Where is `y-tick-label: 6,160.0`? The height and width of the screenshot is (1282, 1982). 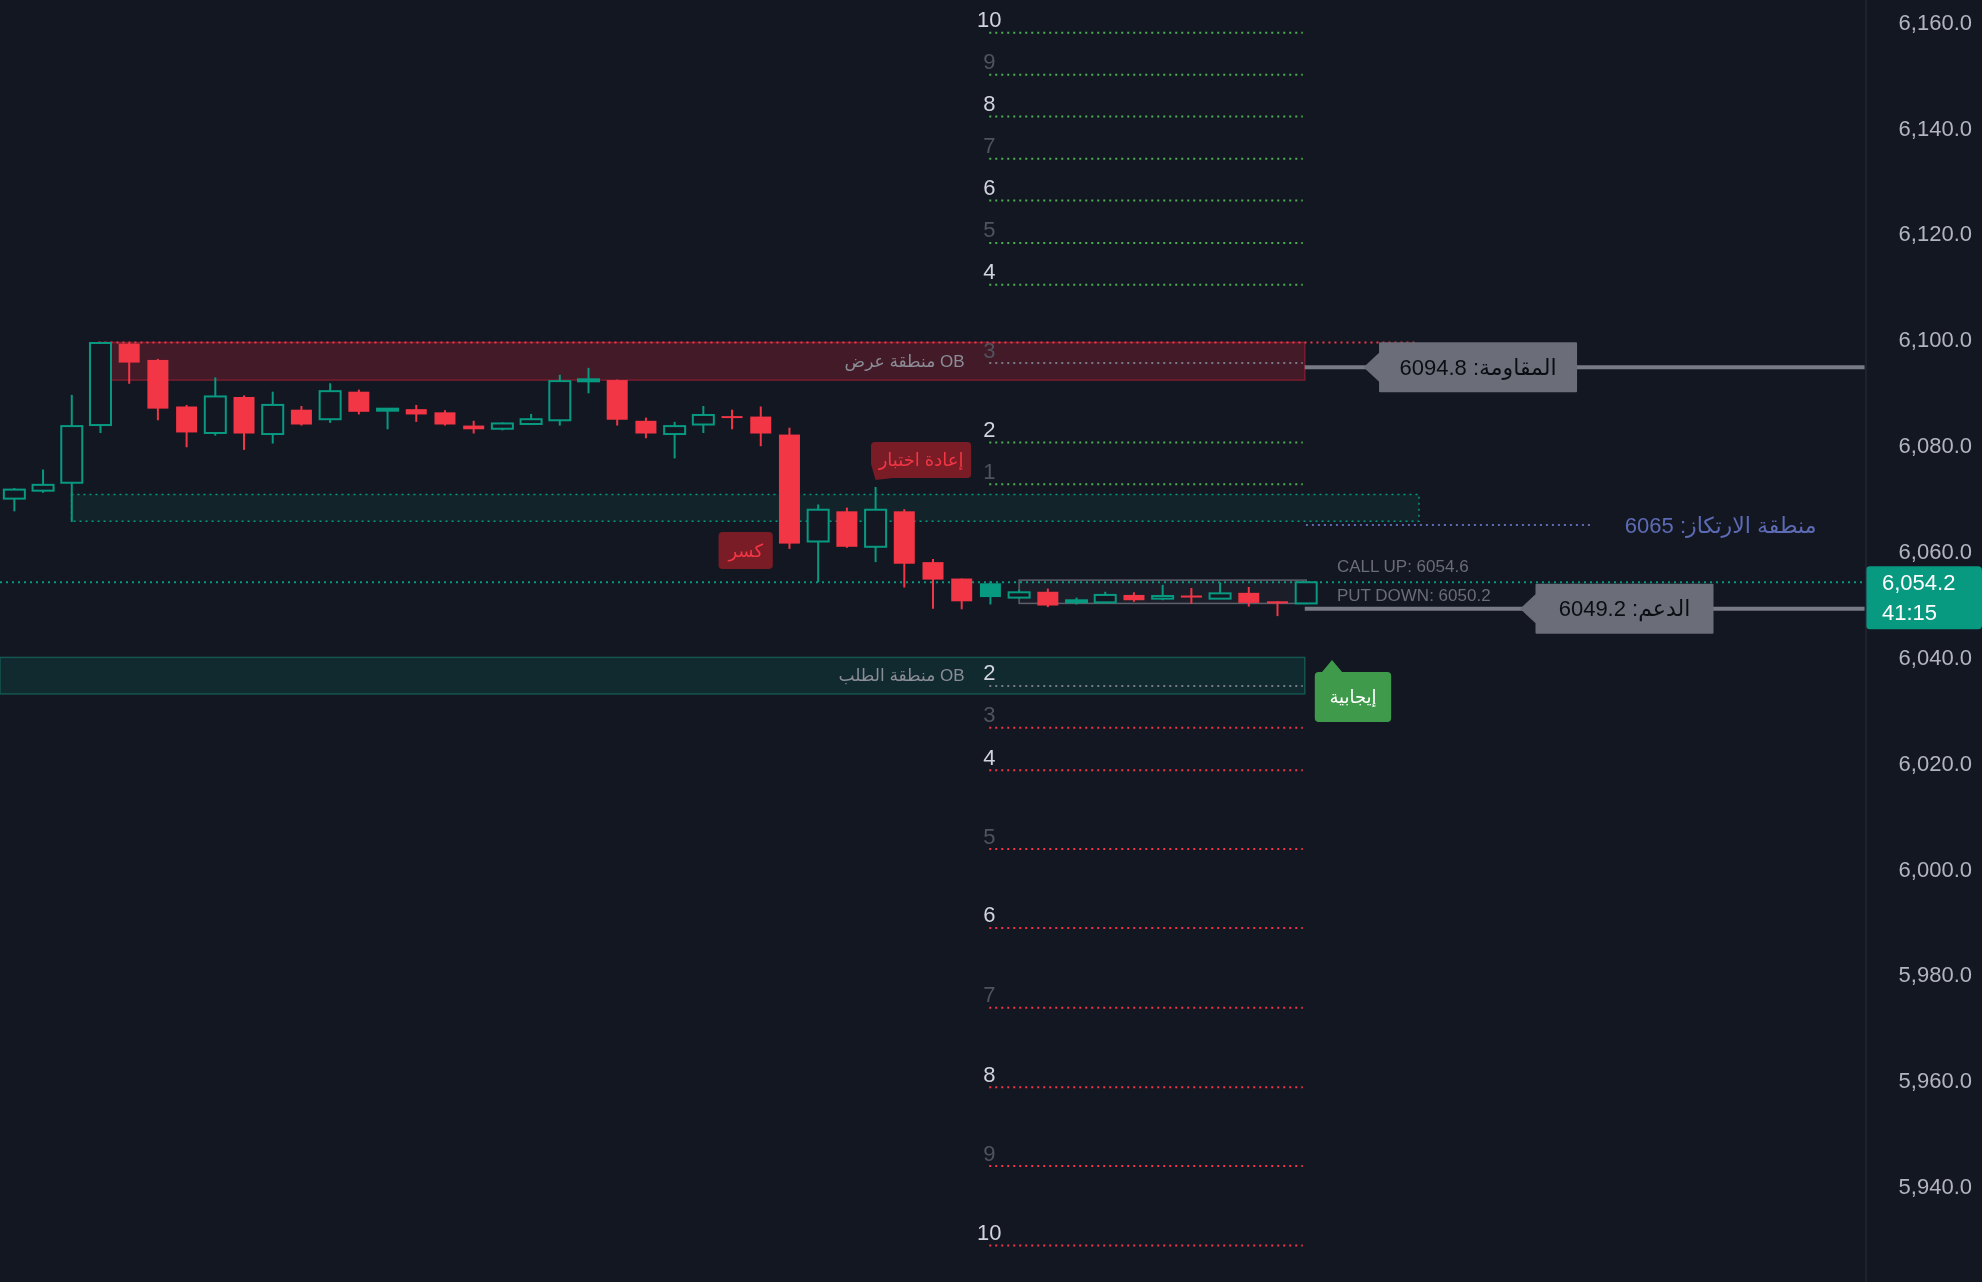 y-tick-label: 6,160.0 is located at coordinates (1935, 22).